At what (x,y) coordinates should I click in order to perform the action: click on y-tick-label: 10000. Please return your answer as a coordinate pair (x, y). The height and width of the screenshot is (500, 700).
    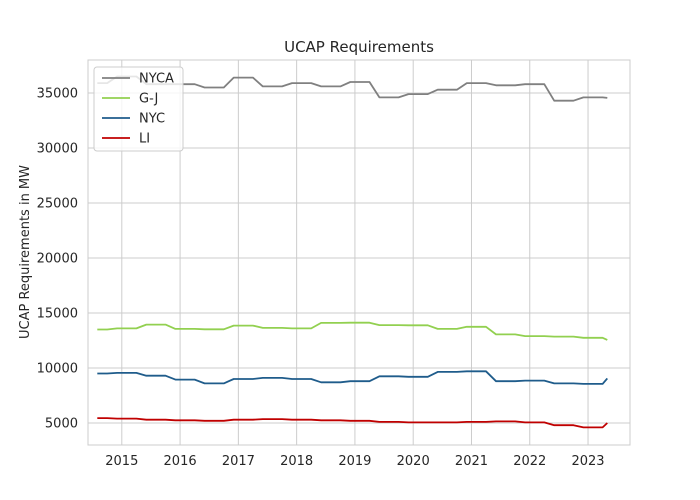
    Looking at the image, I should click on (57, 369).